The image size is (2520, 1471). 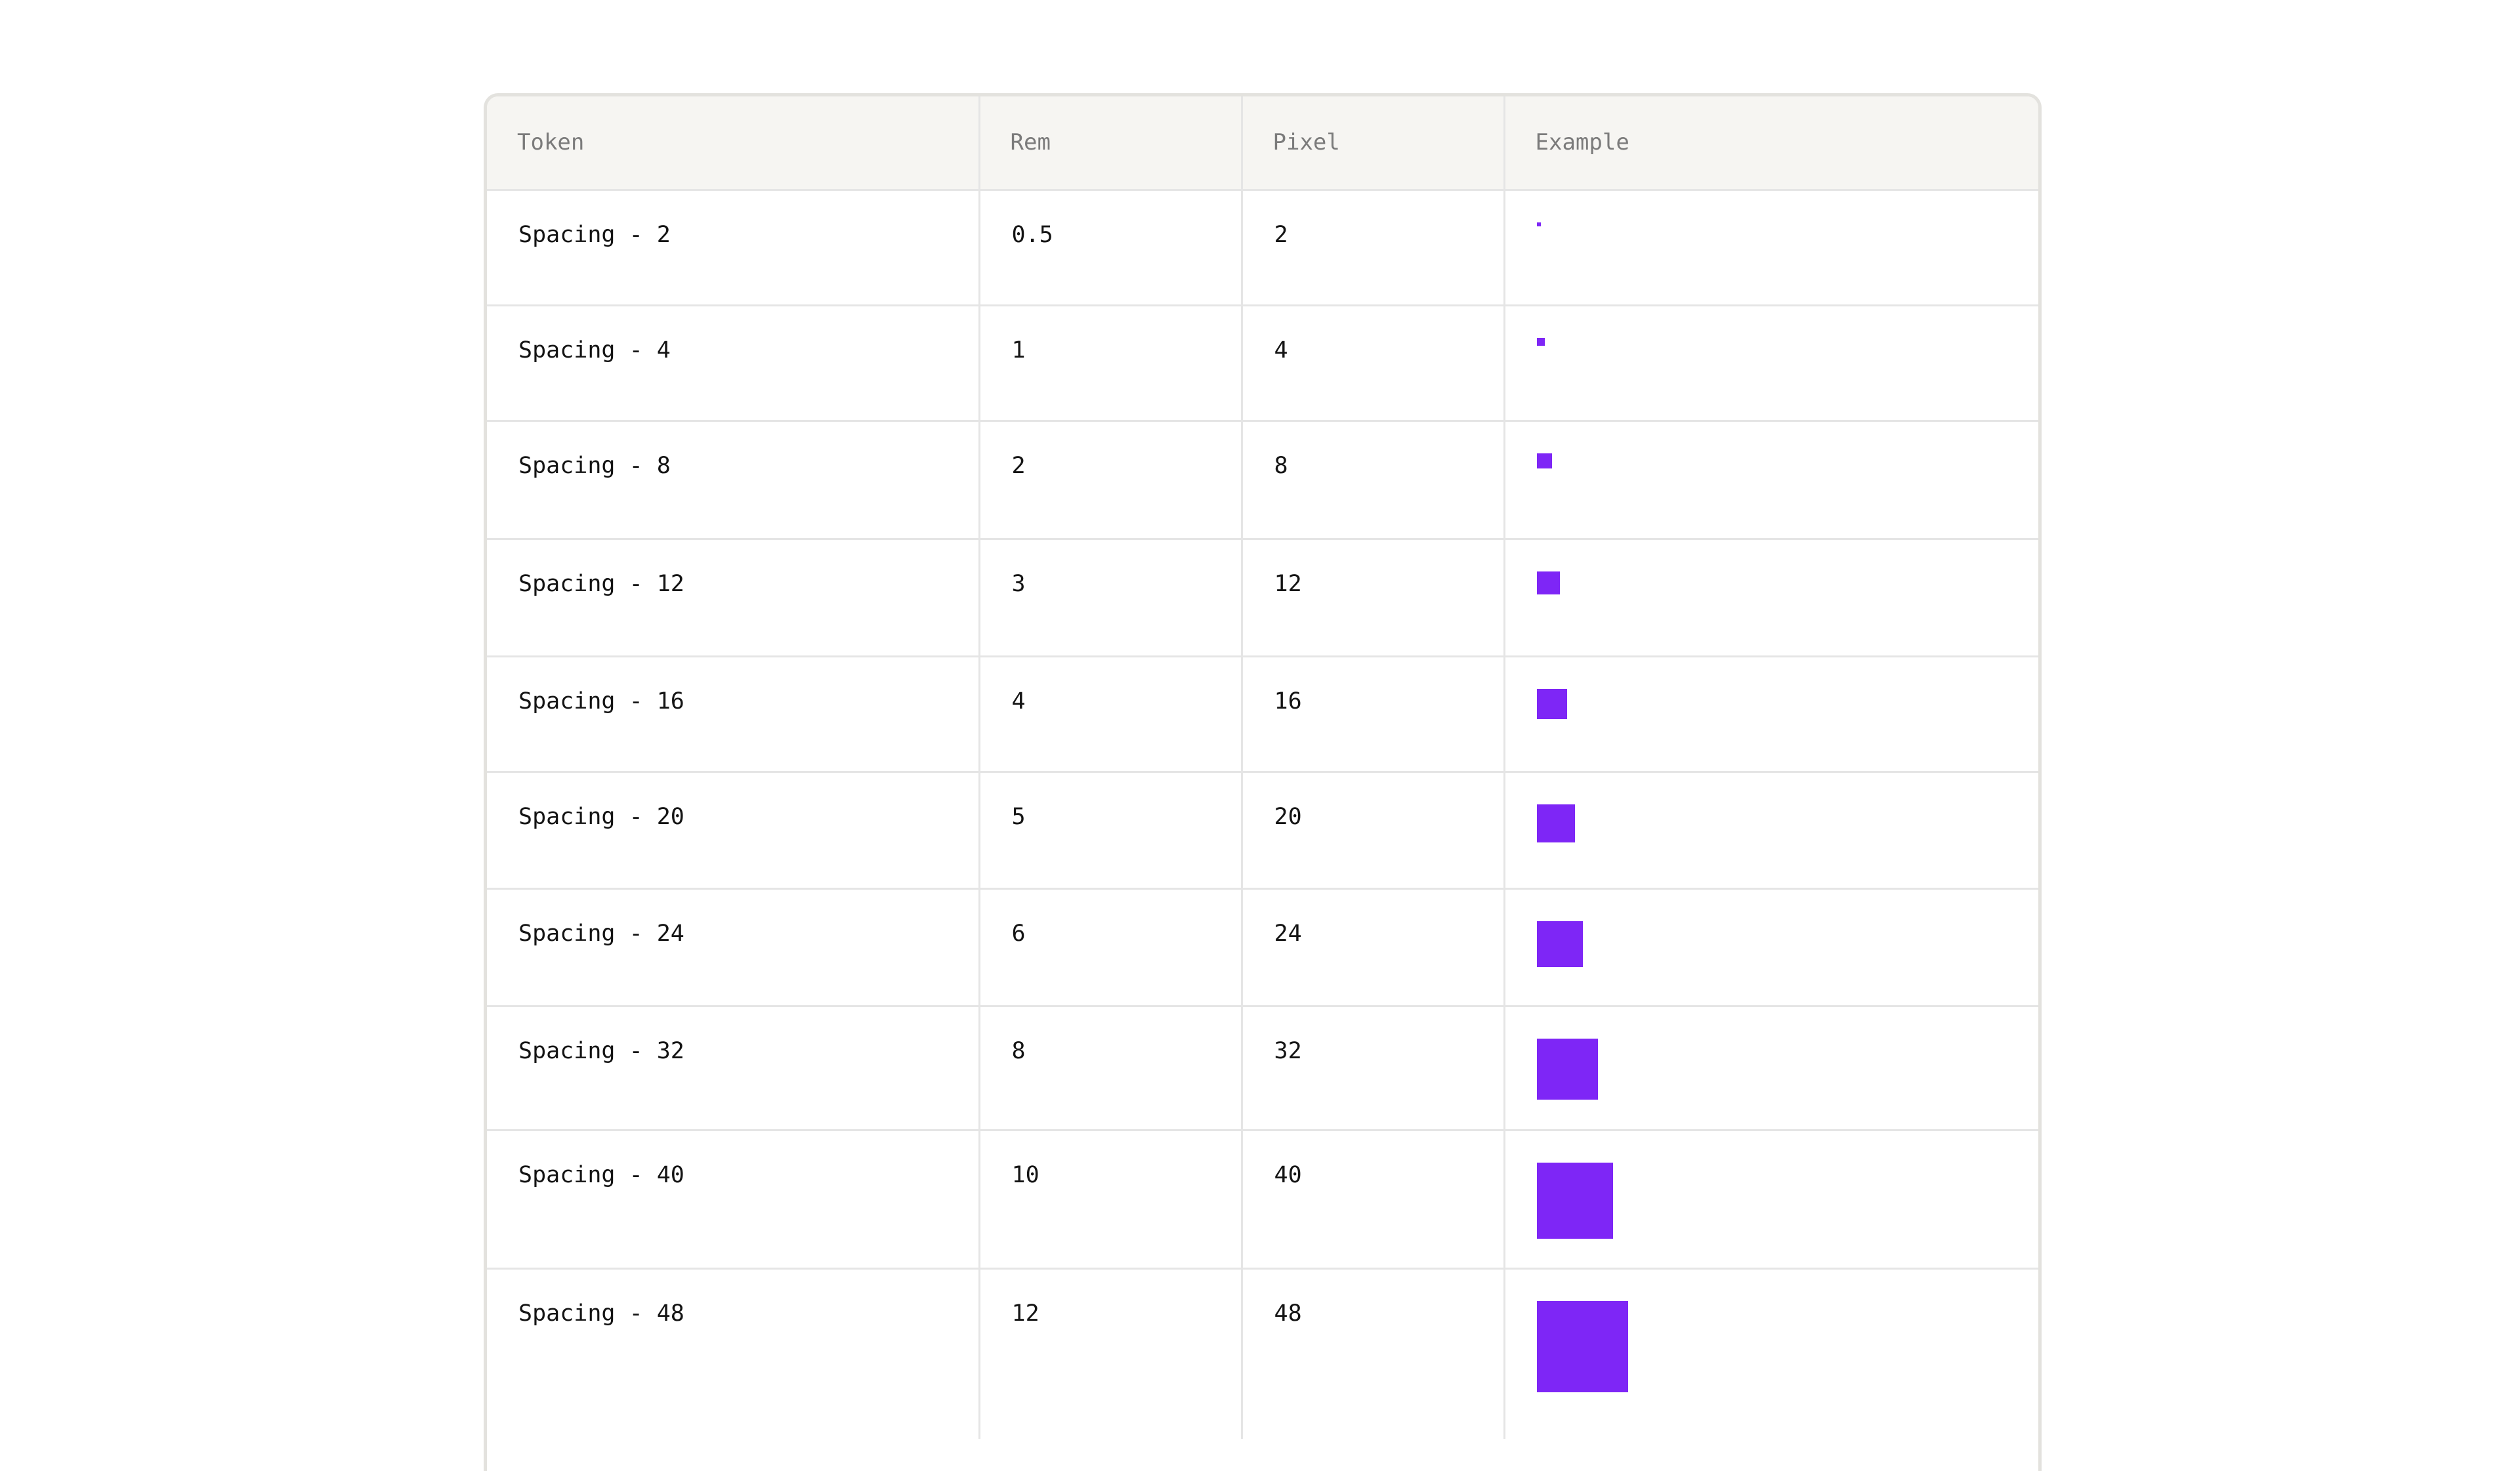 I want to click on table-row: Spacing - 2 0.5 2, so click(x=1262, y=247).